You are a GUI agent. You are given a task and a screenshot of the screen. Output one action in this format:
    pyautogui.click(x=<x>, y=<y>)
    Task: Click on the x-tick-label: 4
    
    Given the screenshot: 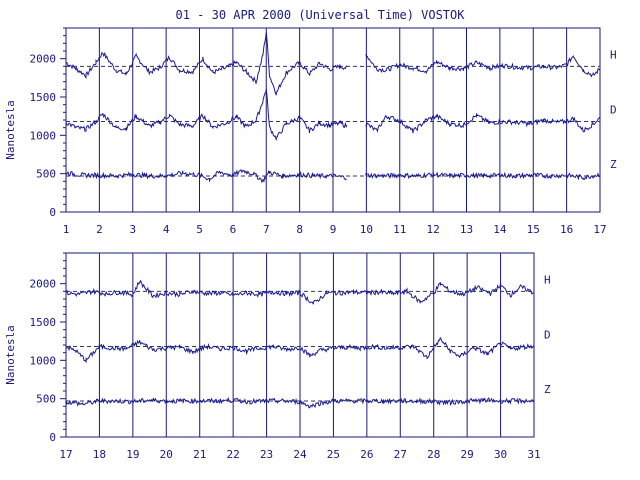 What is the action you would take?
    pyautogui.click(x=166, y=229)
    